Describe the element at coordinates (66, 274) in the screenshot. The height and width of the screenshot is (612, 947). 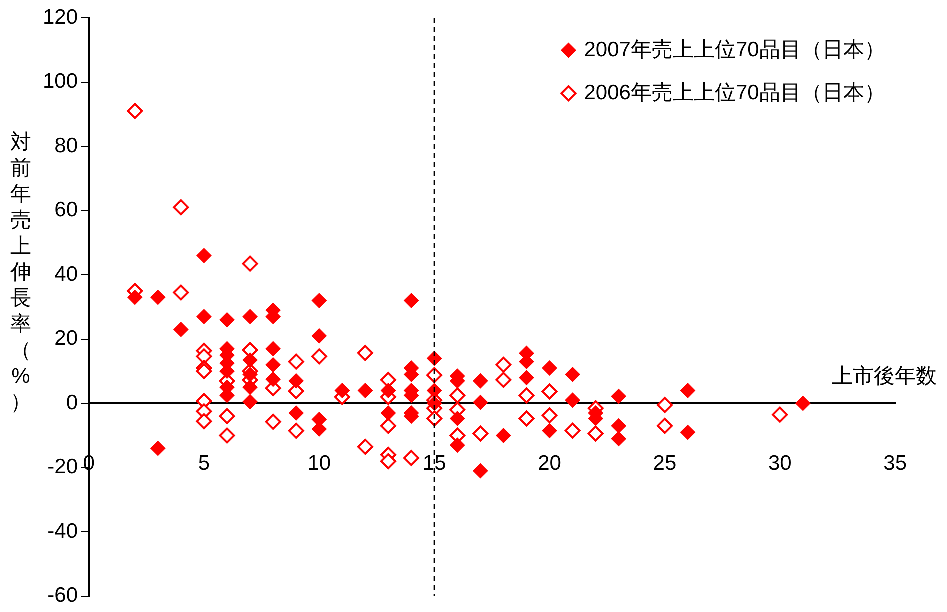
I see `y-tick-label: 40` at that location.